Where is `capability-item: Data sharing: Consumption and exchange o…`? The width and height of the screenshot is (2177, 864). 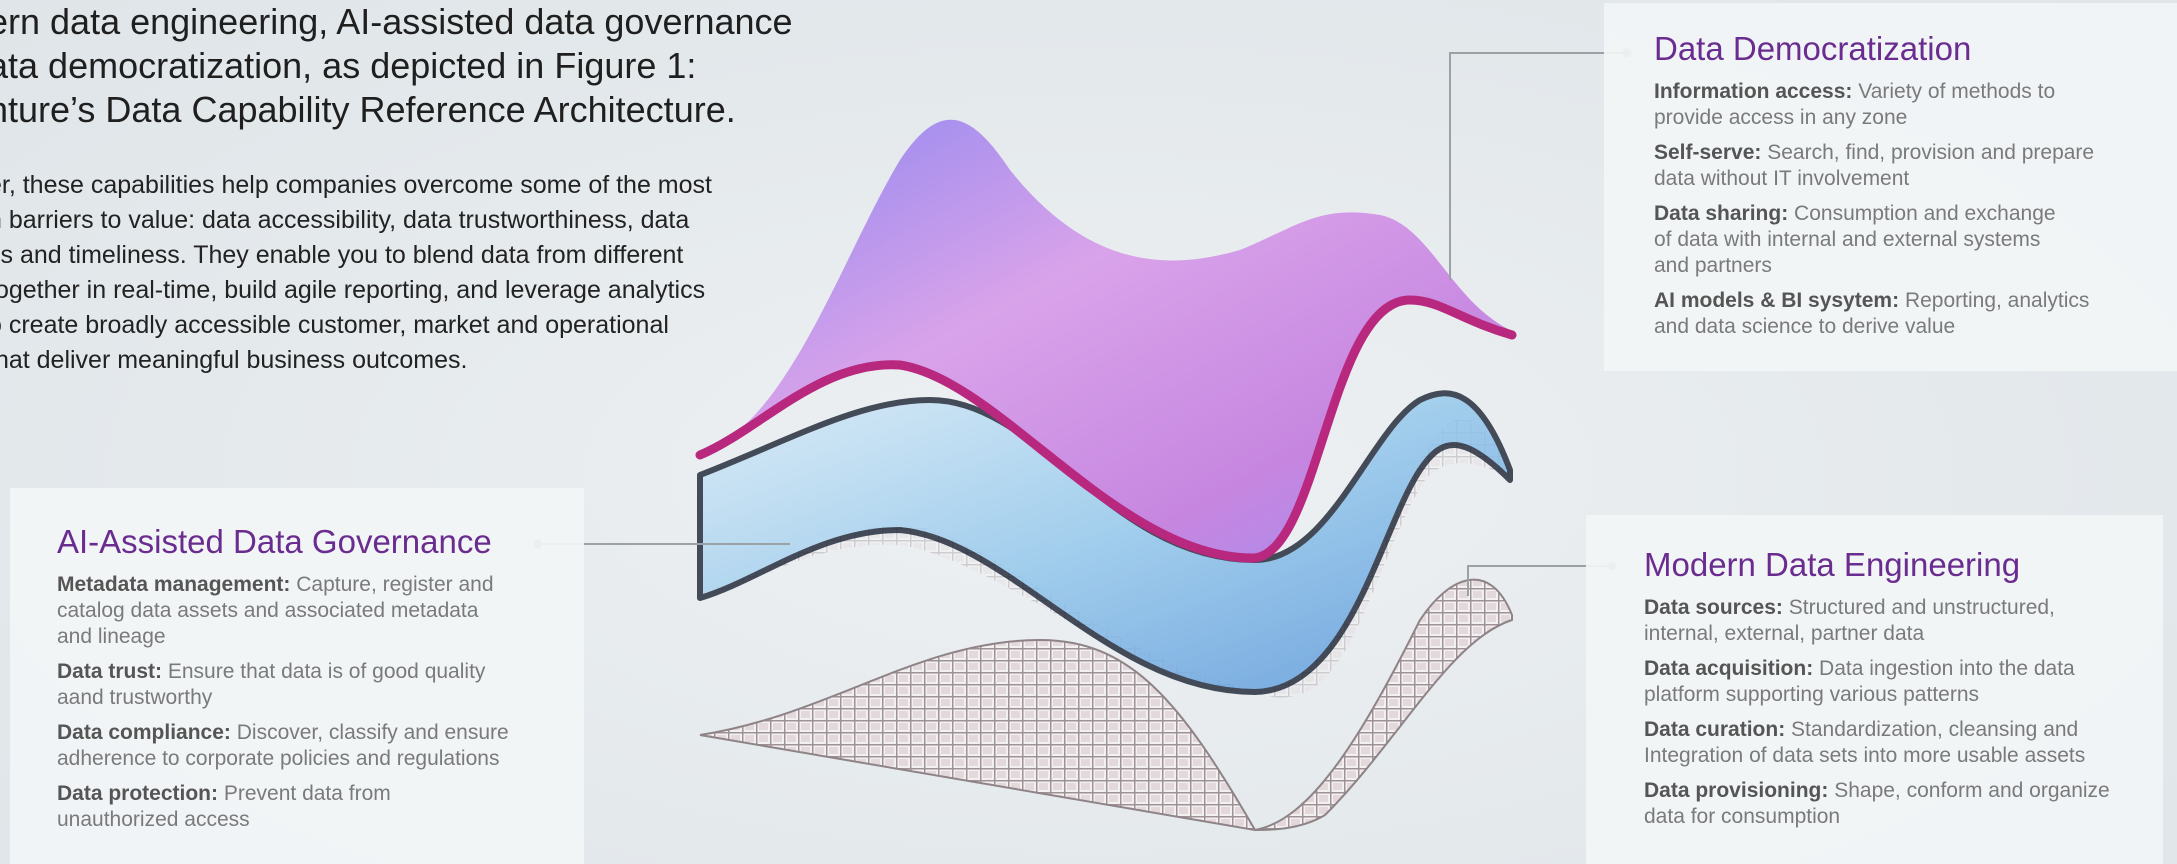 capability-item: Data sharing: Consumption and exchange o… is located at coordinates (1915, 240).